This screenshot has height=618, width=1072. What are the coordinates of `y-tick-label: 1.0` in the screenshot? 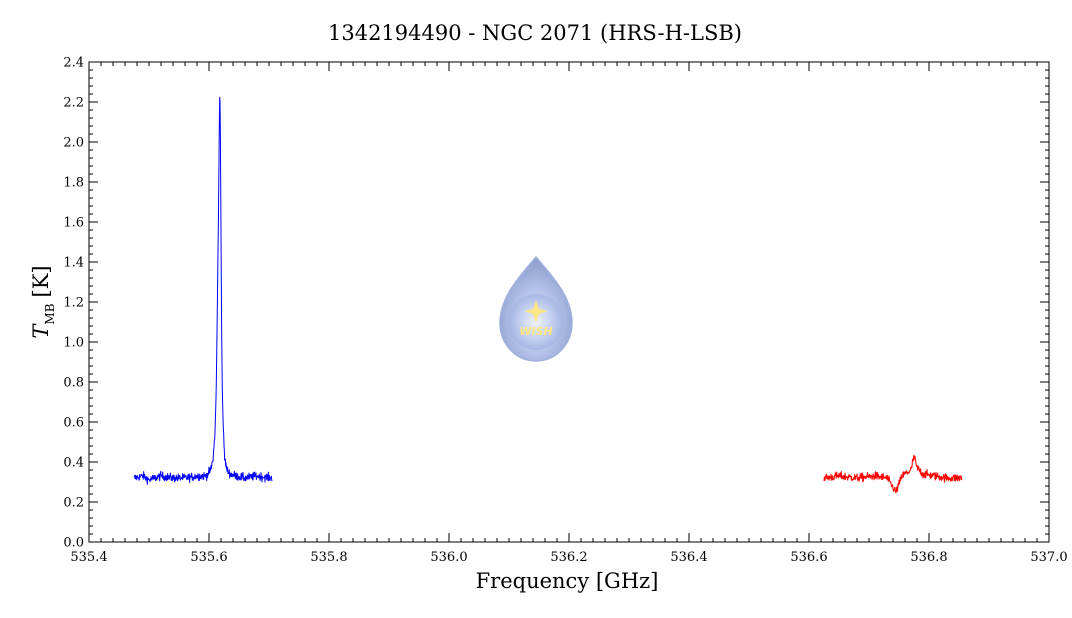 It's located at (73, 343).